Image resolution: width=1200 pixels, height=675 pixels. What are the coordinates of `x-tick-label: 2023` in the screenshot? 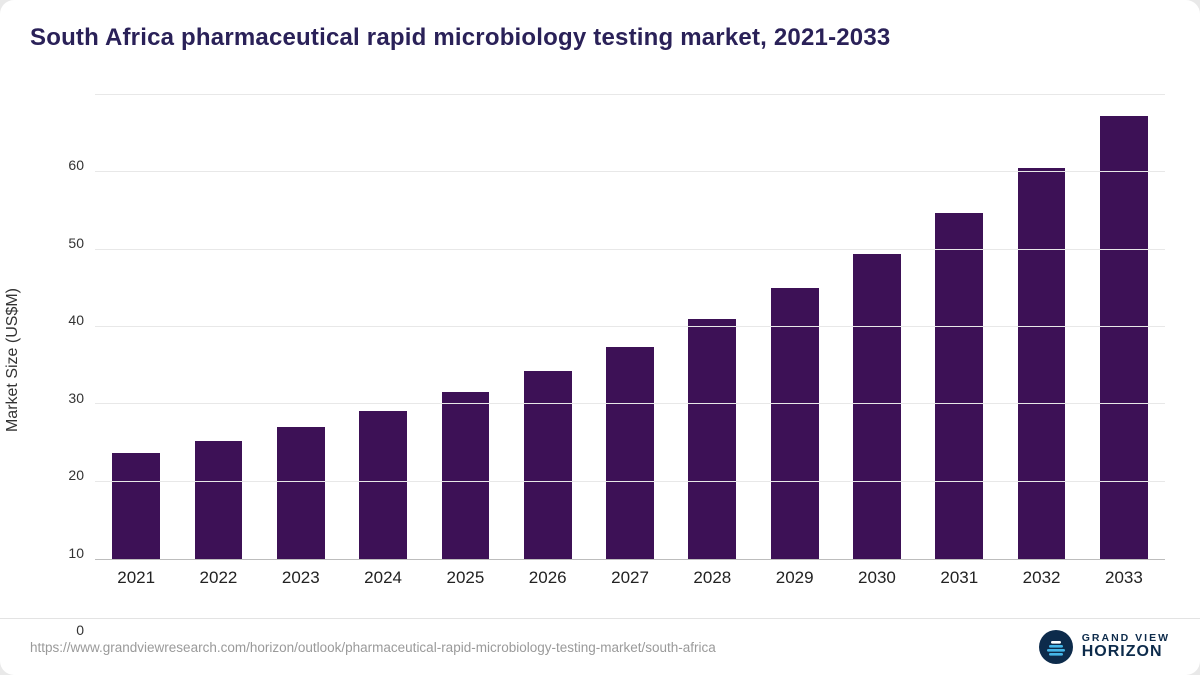 It's located at (300, 577).